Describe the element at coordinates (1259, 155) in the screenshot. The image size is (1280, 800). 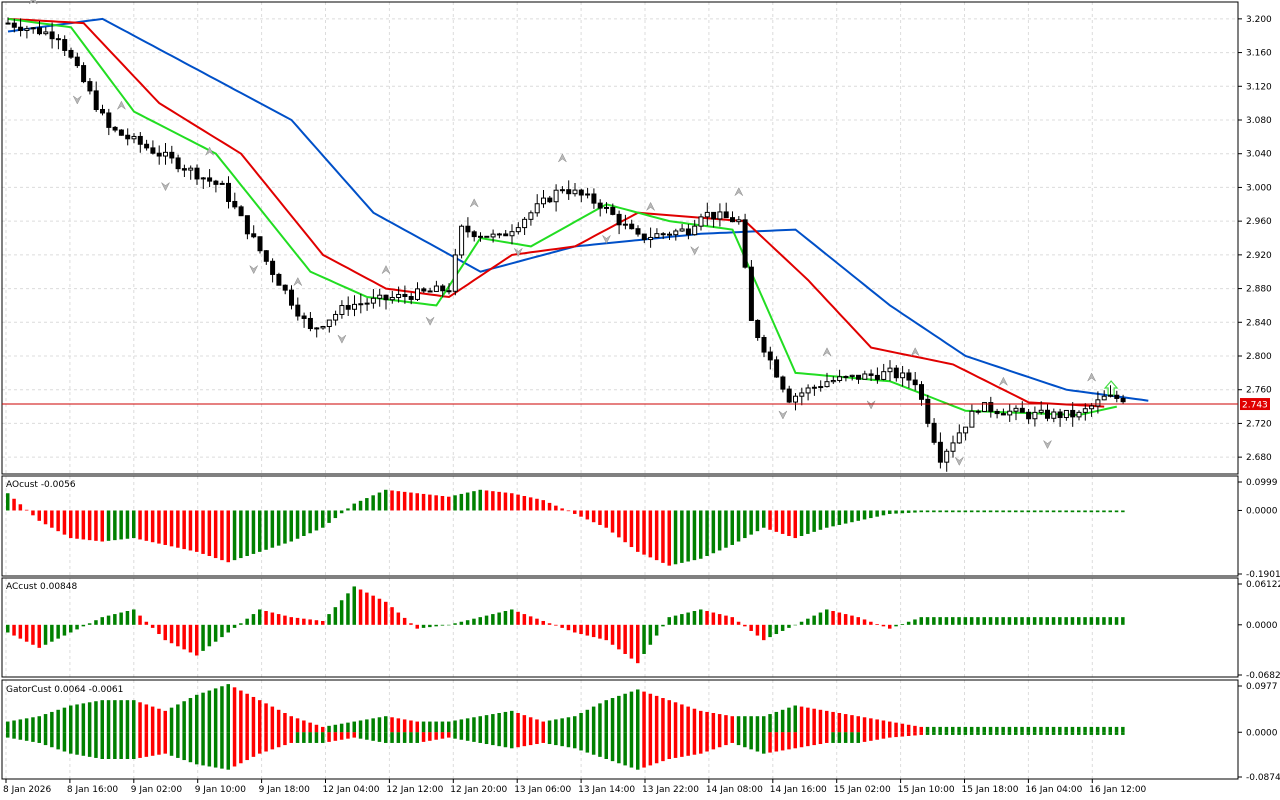
I see `y-tick-label: 3.040` at that location.